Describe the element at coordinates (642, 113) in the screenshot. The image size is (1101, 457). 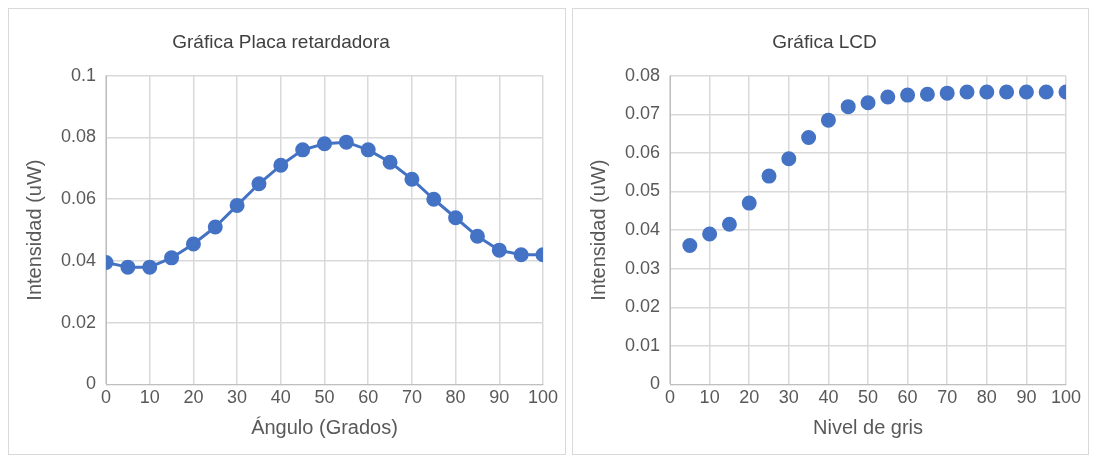
I see `y-tick-label: 0.07` at that location.